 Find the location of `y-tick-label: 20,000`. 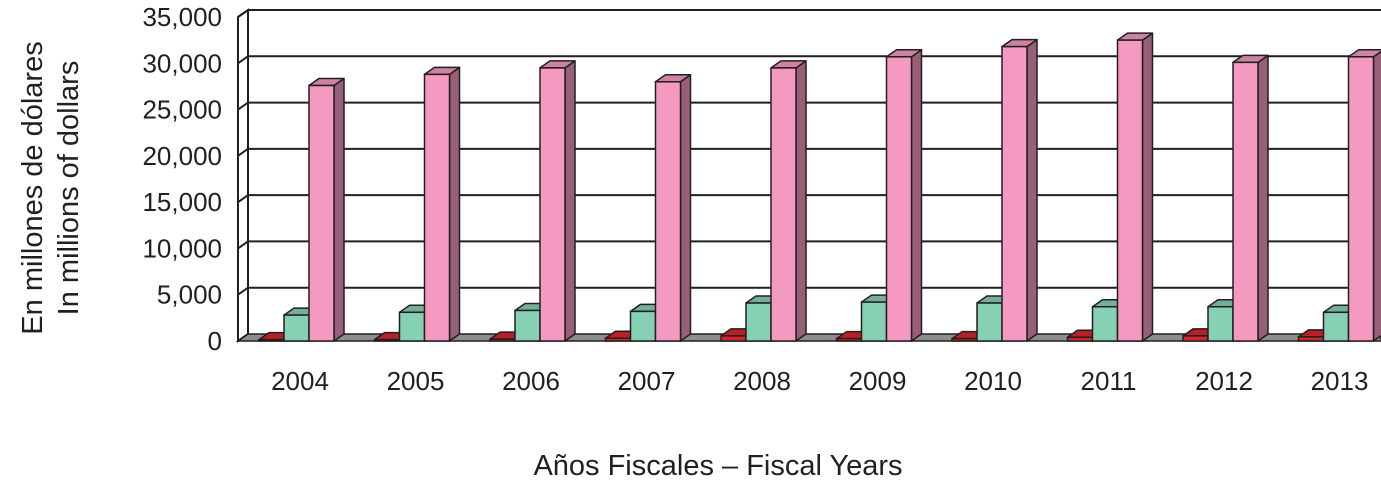

y-tick-label: 20,000 is located at coordinates (182, 156).